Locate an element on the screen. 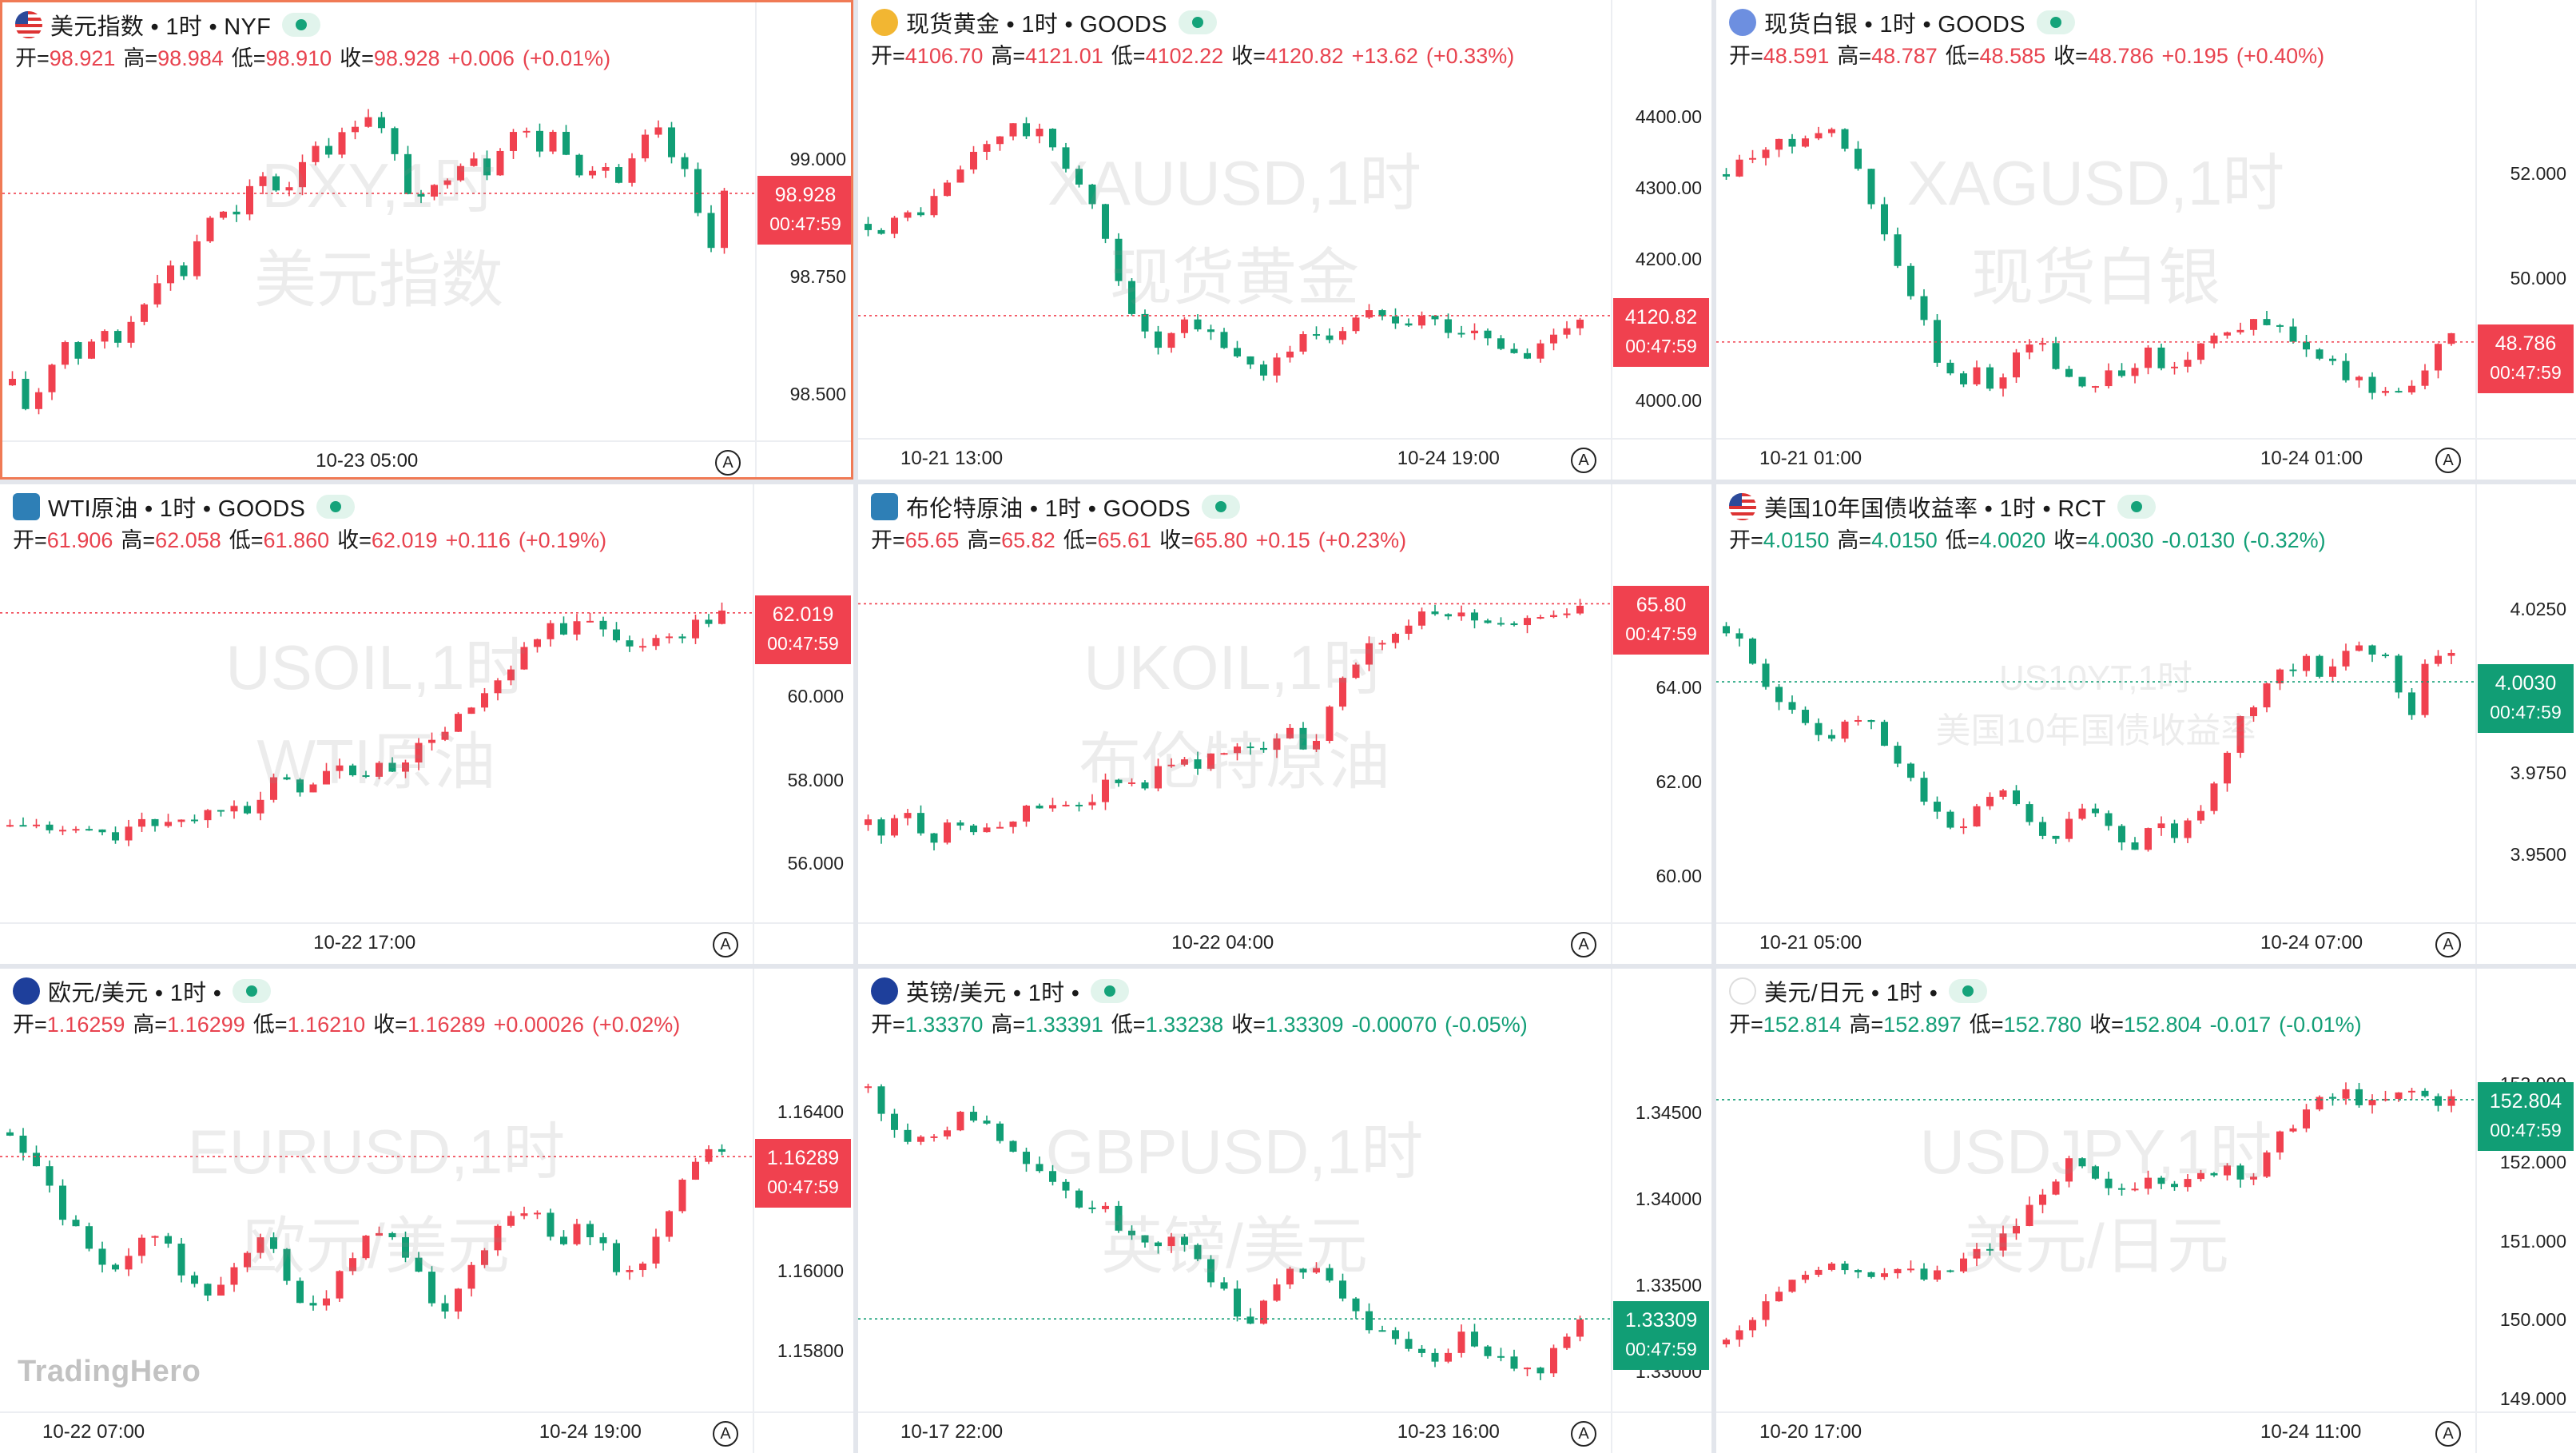 This screenshot has height=1453, width=2576. chart-header: 美元指数 • 1时 • NYF is located at coordinates (168, 25).